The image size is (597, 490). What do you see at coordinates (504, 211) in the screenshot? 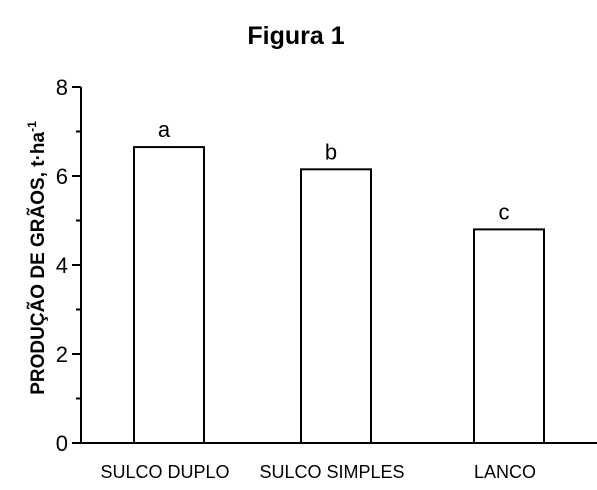
I see `bar-significance-label: c` at bounding box center [504, 211].